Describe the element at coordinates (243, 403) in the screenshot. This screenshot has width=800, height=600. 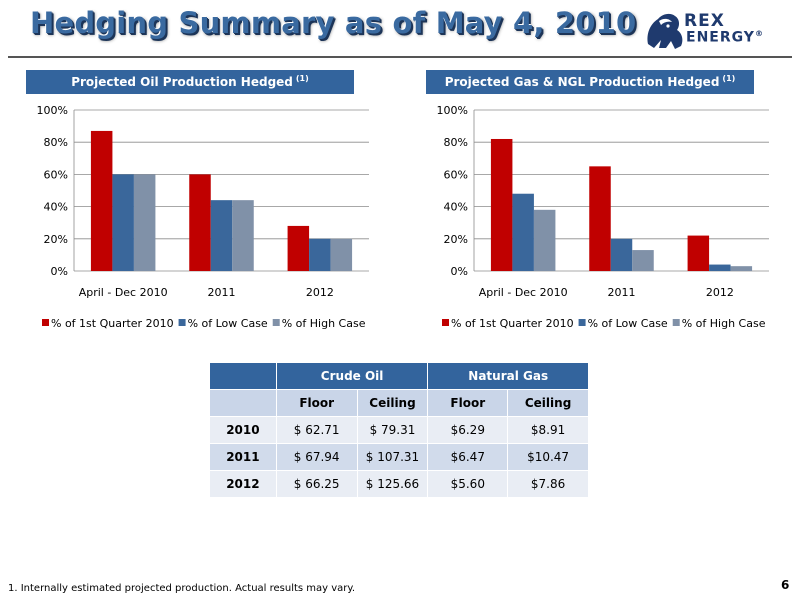
I see `table-subheader-blank` at that location.